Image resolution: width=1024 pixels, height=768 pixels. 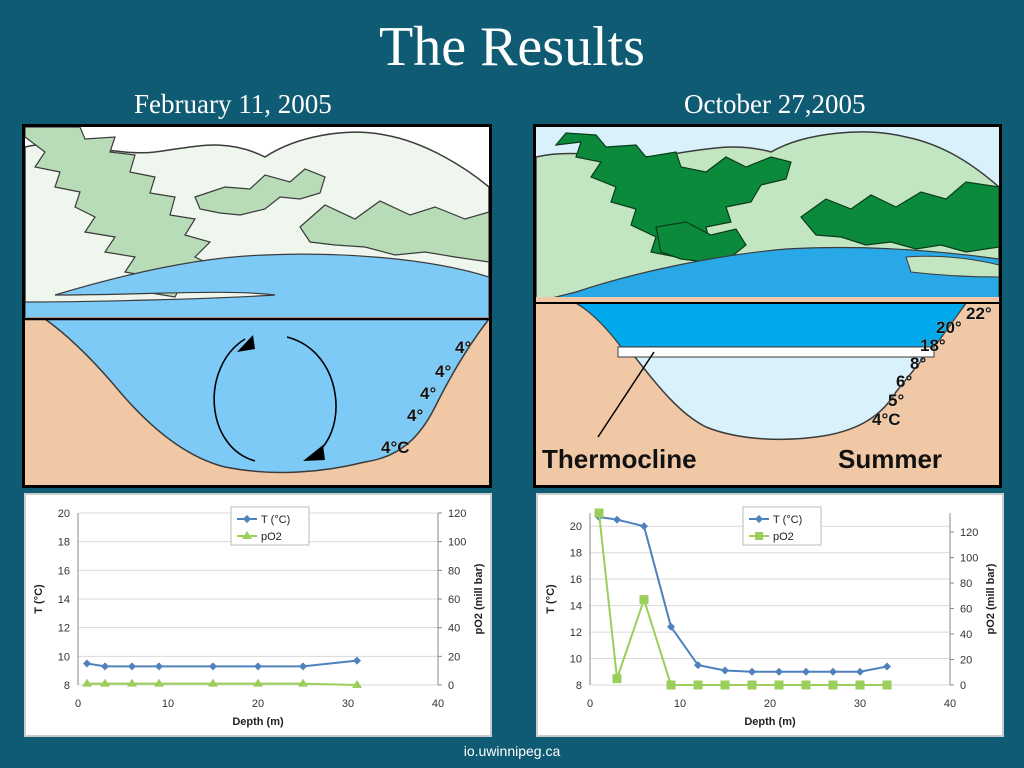 What do you see at coordinates (949, 327) in the screenshot?
I see `summer-temp-20: 20°` at bounding box center [949, 327].